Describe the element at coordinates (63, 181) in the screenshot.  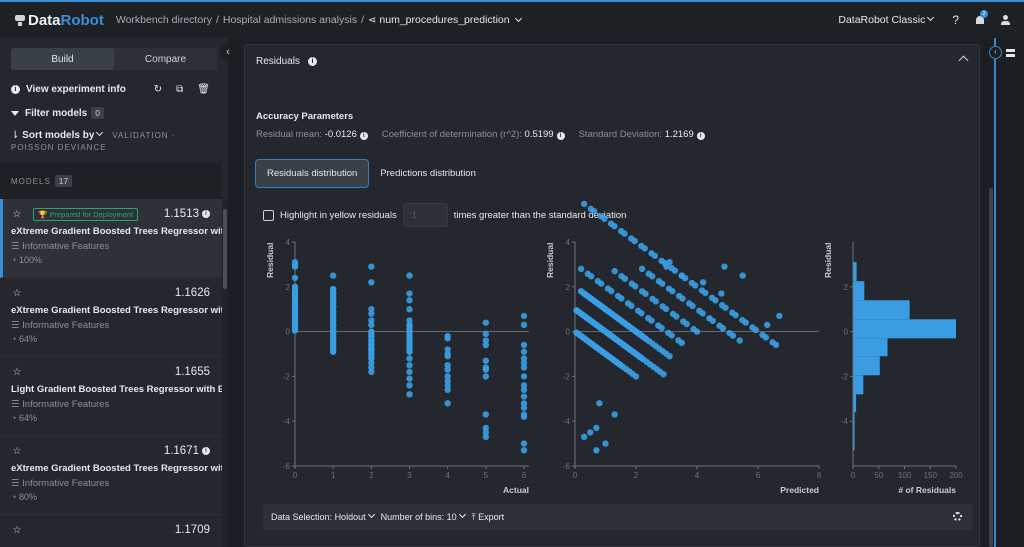
I see `models-count-badge: 17` at that location.